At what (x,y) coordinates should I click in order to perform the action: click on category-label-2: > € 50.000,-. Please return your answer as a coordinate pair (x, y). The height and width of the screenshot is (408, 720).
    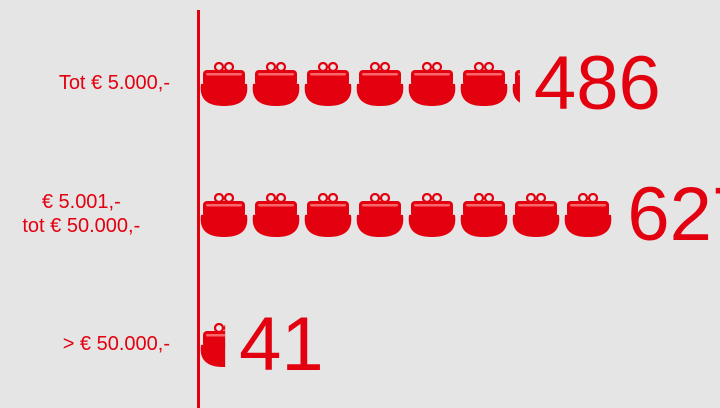
    Looking at the image, I should click on (116, 344).